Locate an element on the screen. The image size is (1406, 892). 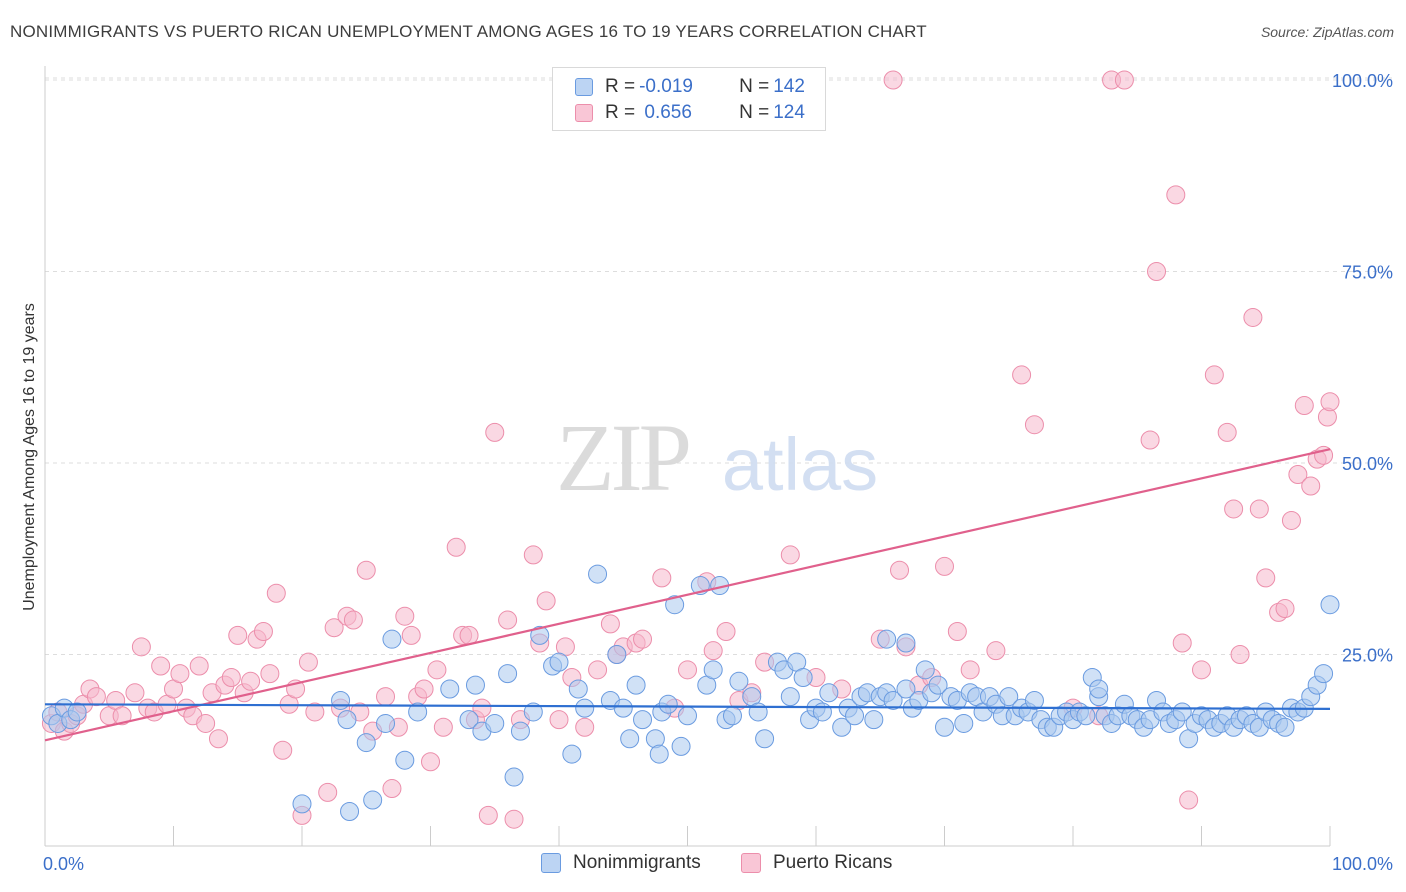
source-label: Source: ZipAtlas.com is located at coordinates (1327, 32).